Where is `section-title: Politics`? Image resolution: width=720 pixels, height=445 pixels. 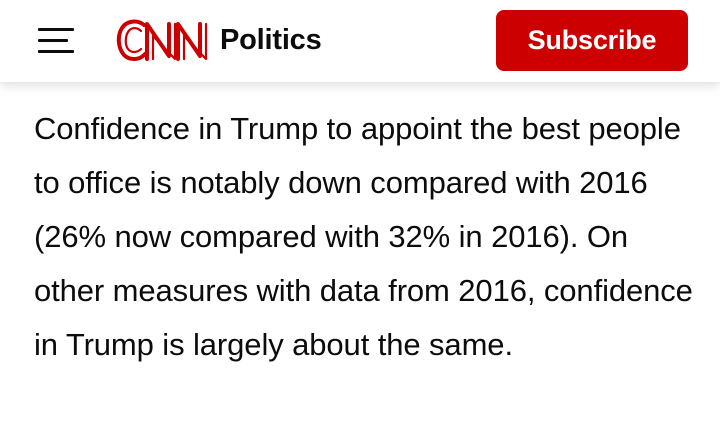
section-title: Politics is located at coordinates (271, 40).